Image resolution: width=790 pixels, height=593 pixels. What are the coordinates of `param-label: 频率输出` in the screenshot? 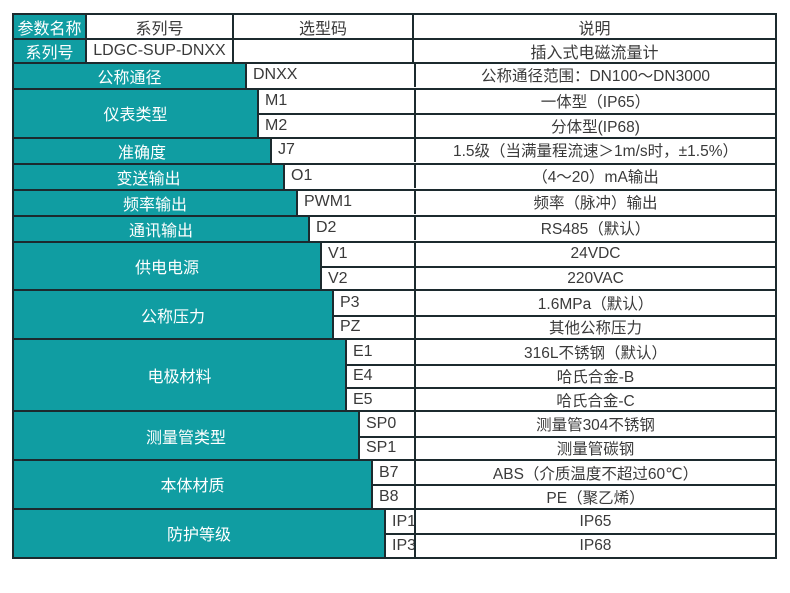 It's located at (156, 202).